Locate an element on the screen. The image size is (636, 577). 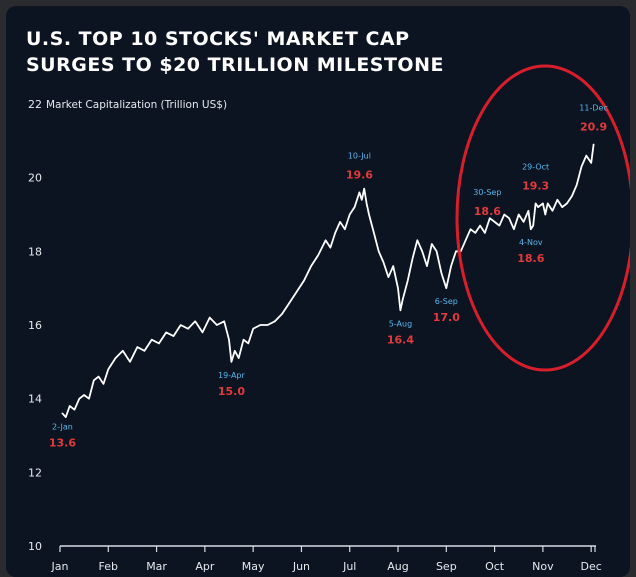
annotation-date: 11-Dec is located at coordinates (593, 108).